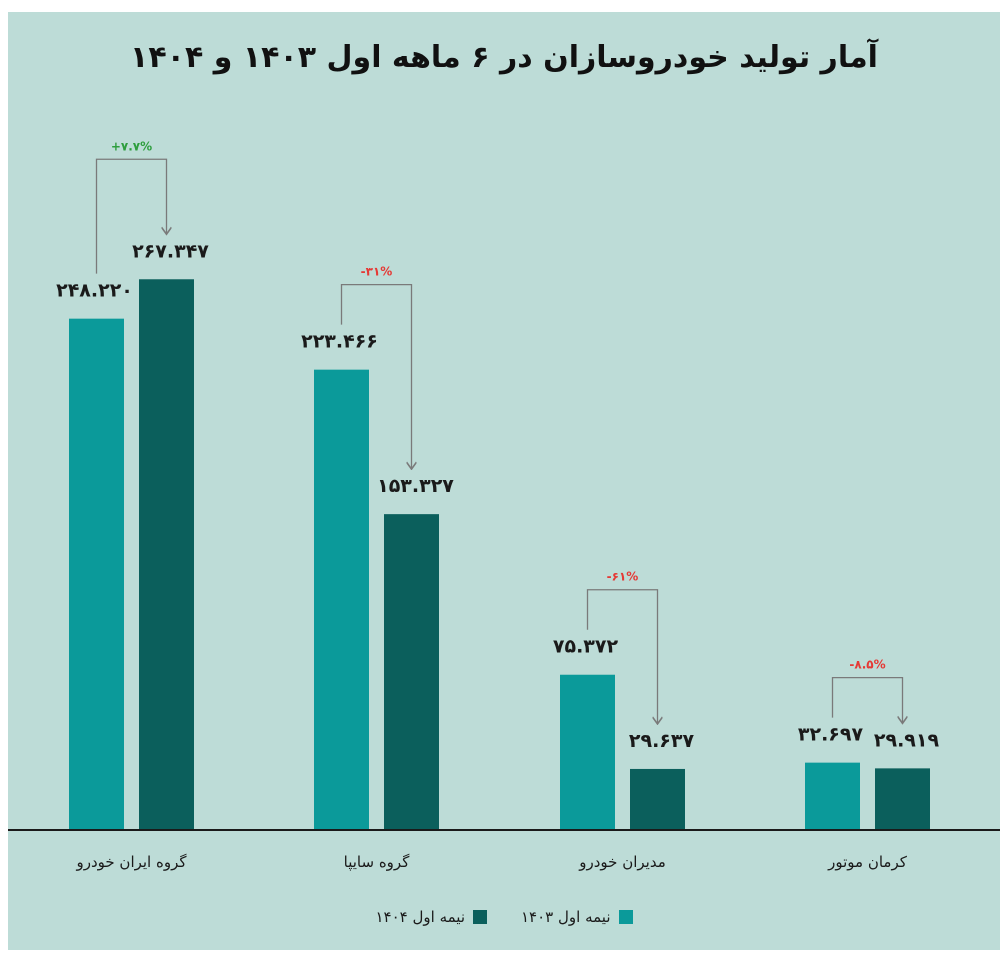 The height and width of the screenshot is (956, 1008). What do you see at coordinates (662, 741) in the screenshot?
I see `value-label-1404-2: ۲۹.۶۳۷` at bounding box center [662, 741].